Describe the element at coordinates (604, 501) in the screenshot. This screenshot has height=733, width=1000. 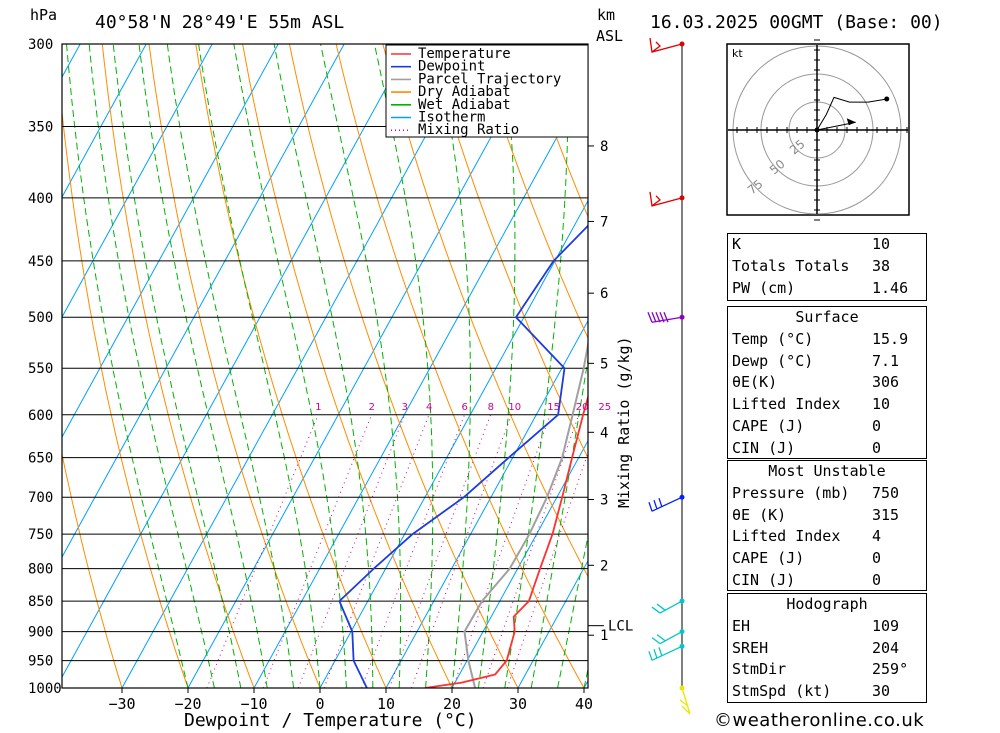
I see `km-tick-label: 3` at that location.